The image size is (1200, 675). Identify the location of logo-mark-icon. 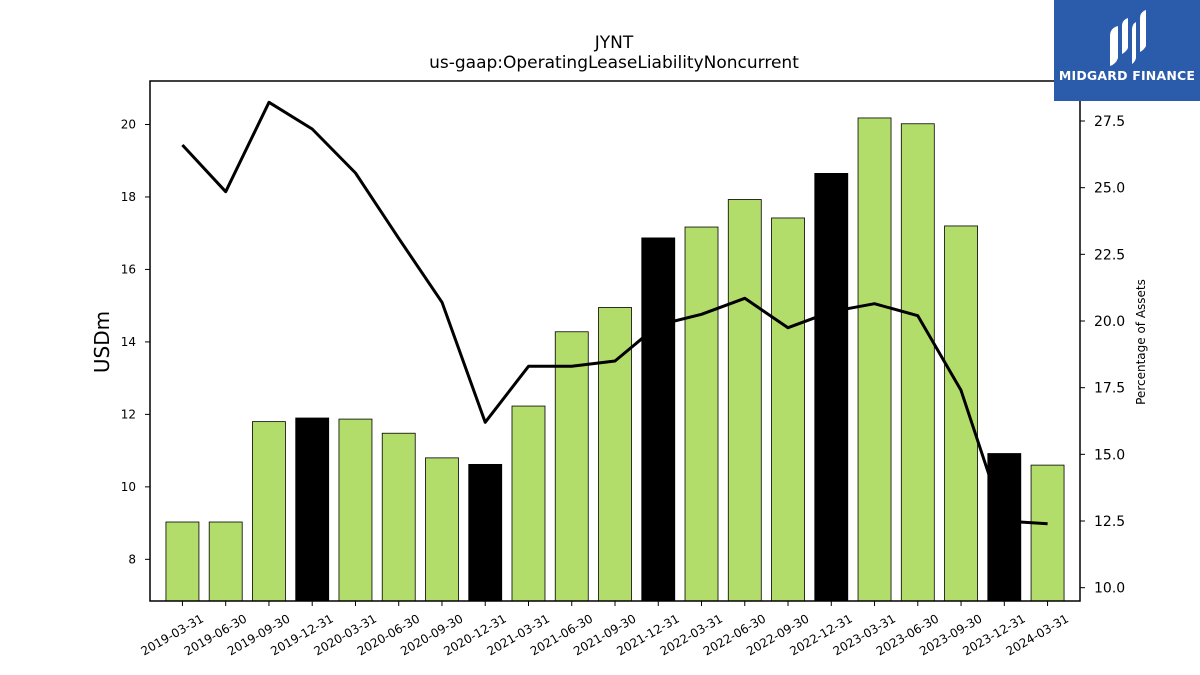
(1128, 38).